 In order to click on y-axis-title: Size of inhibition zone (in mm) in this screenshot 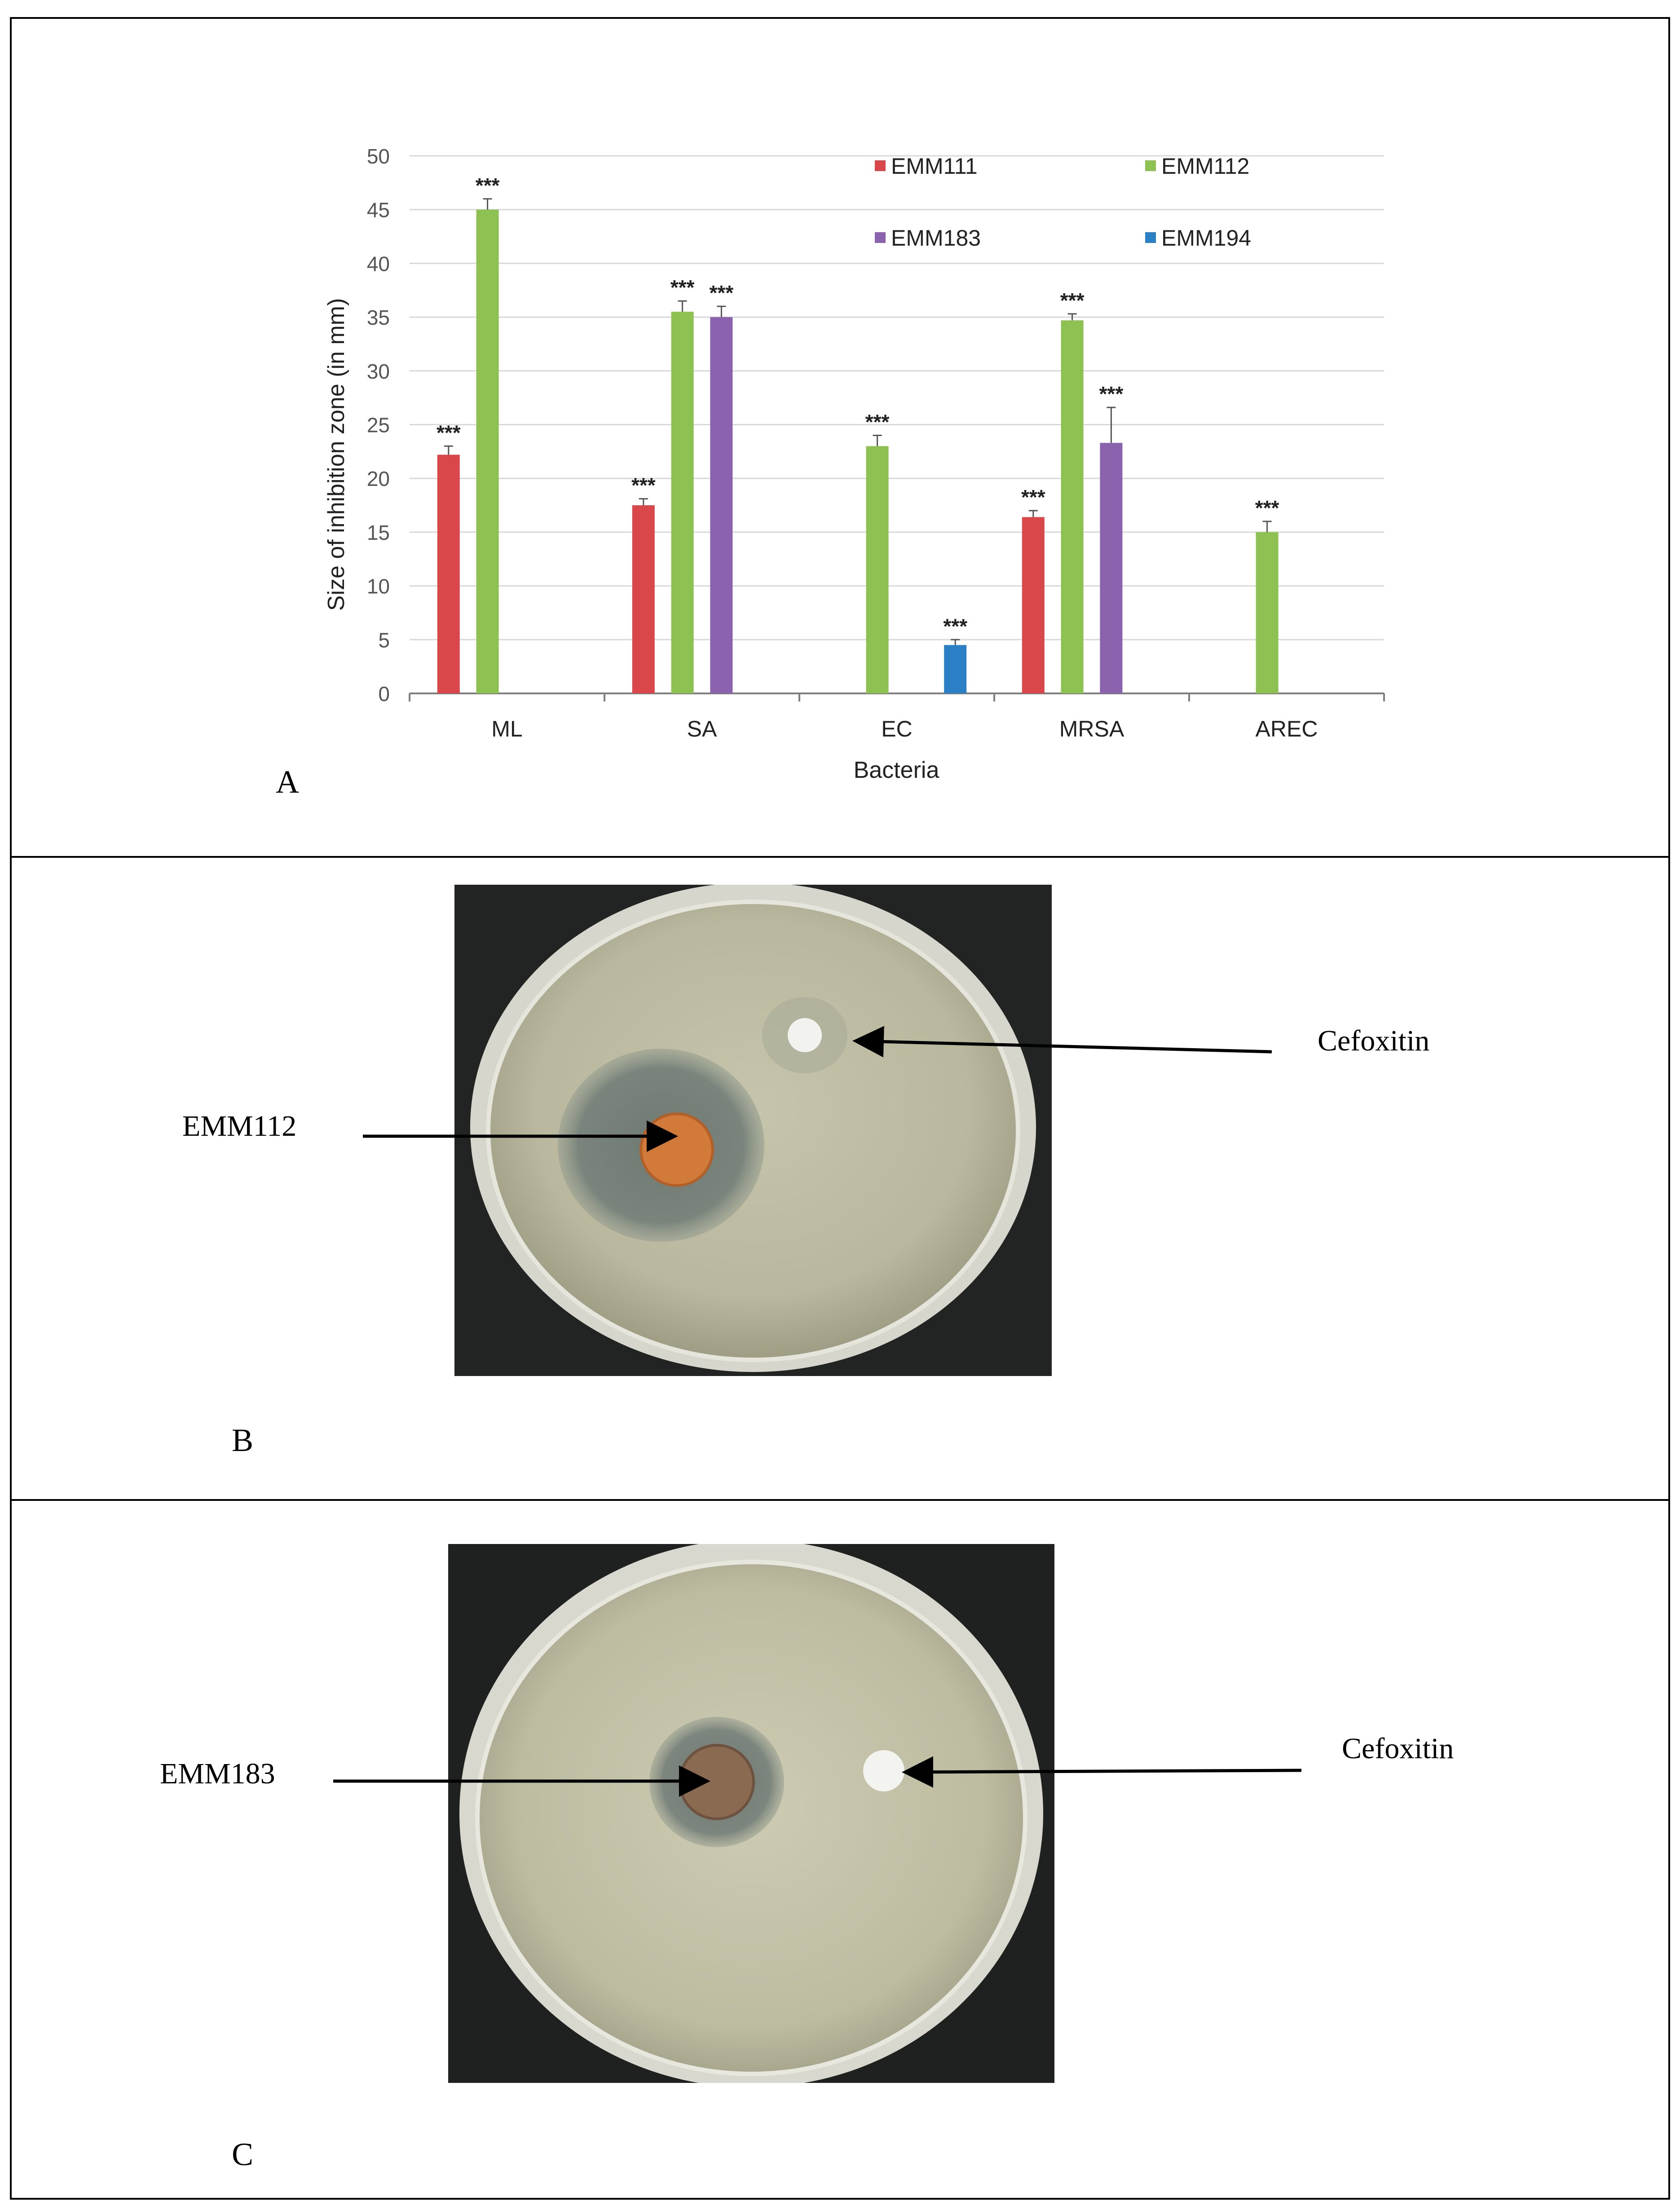, I will do `click(336, 454)`.